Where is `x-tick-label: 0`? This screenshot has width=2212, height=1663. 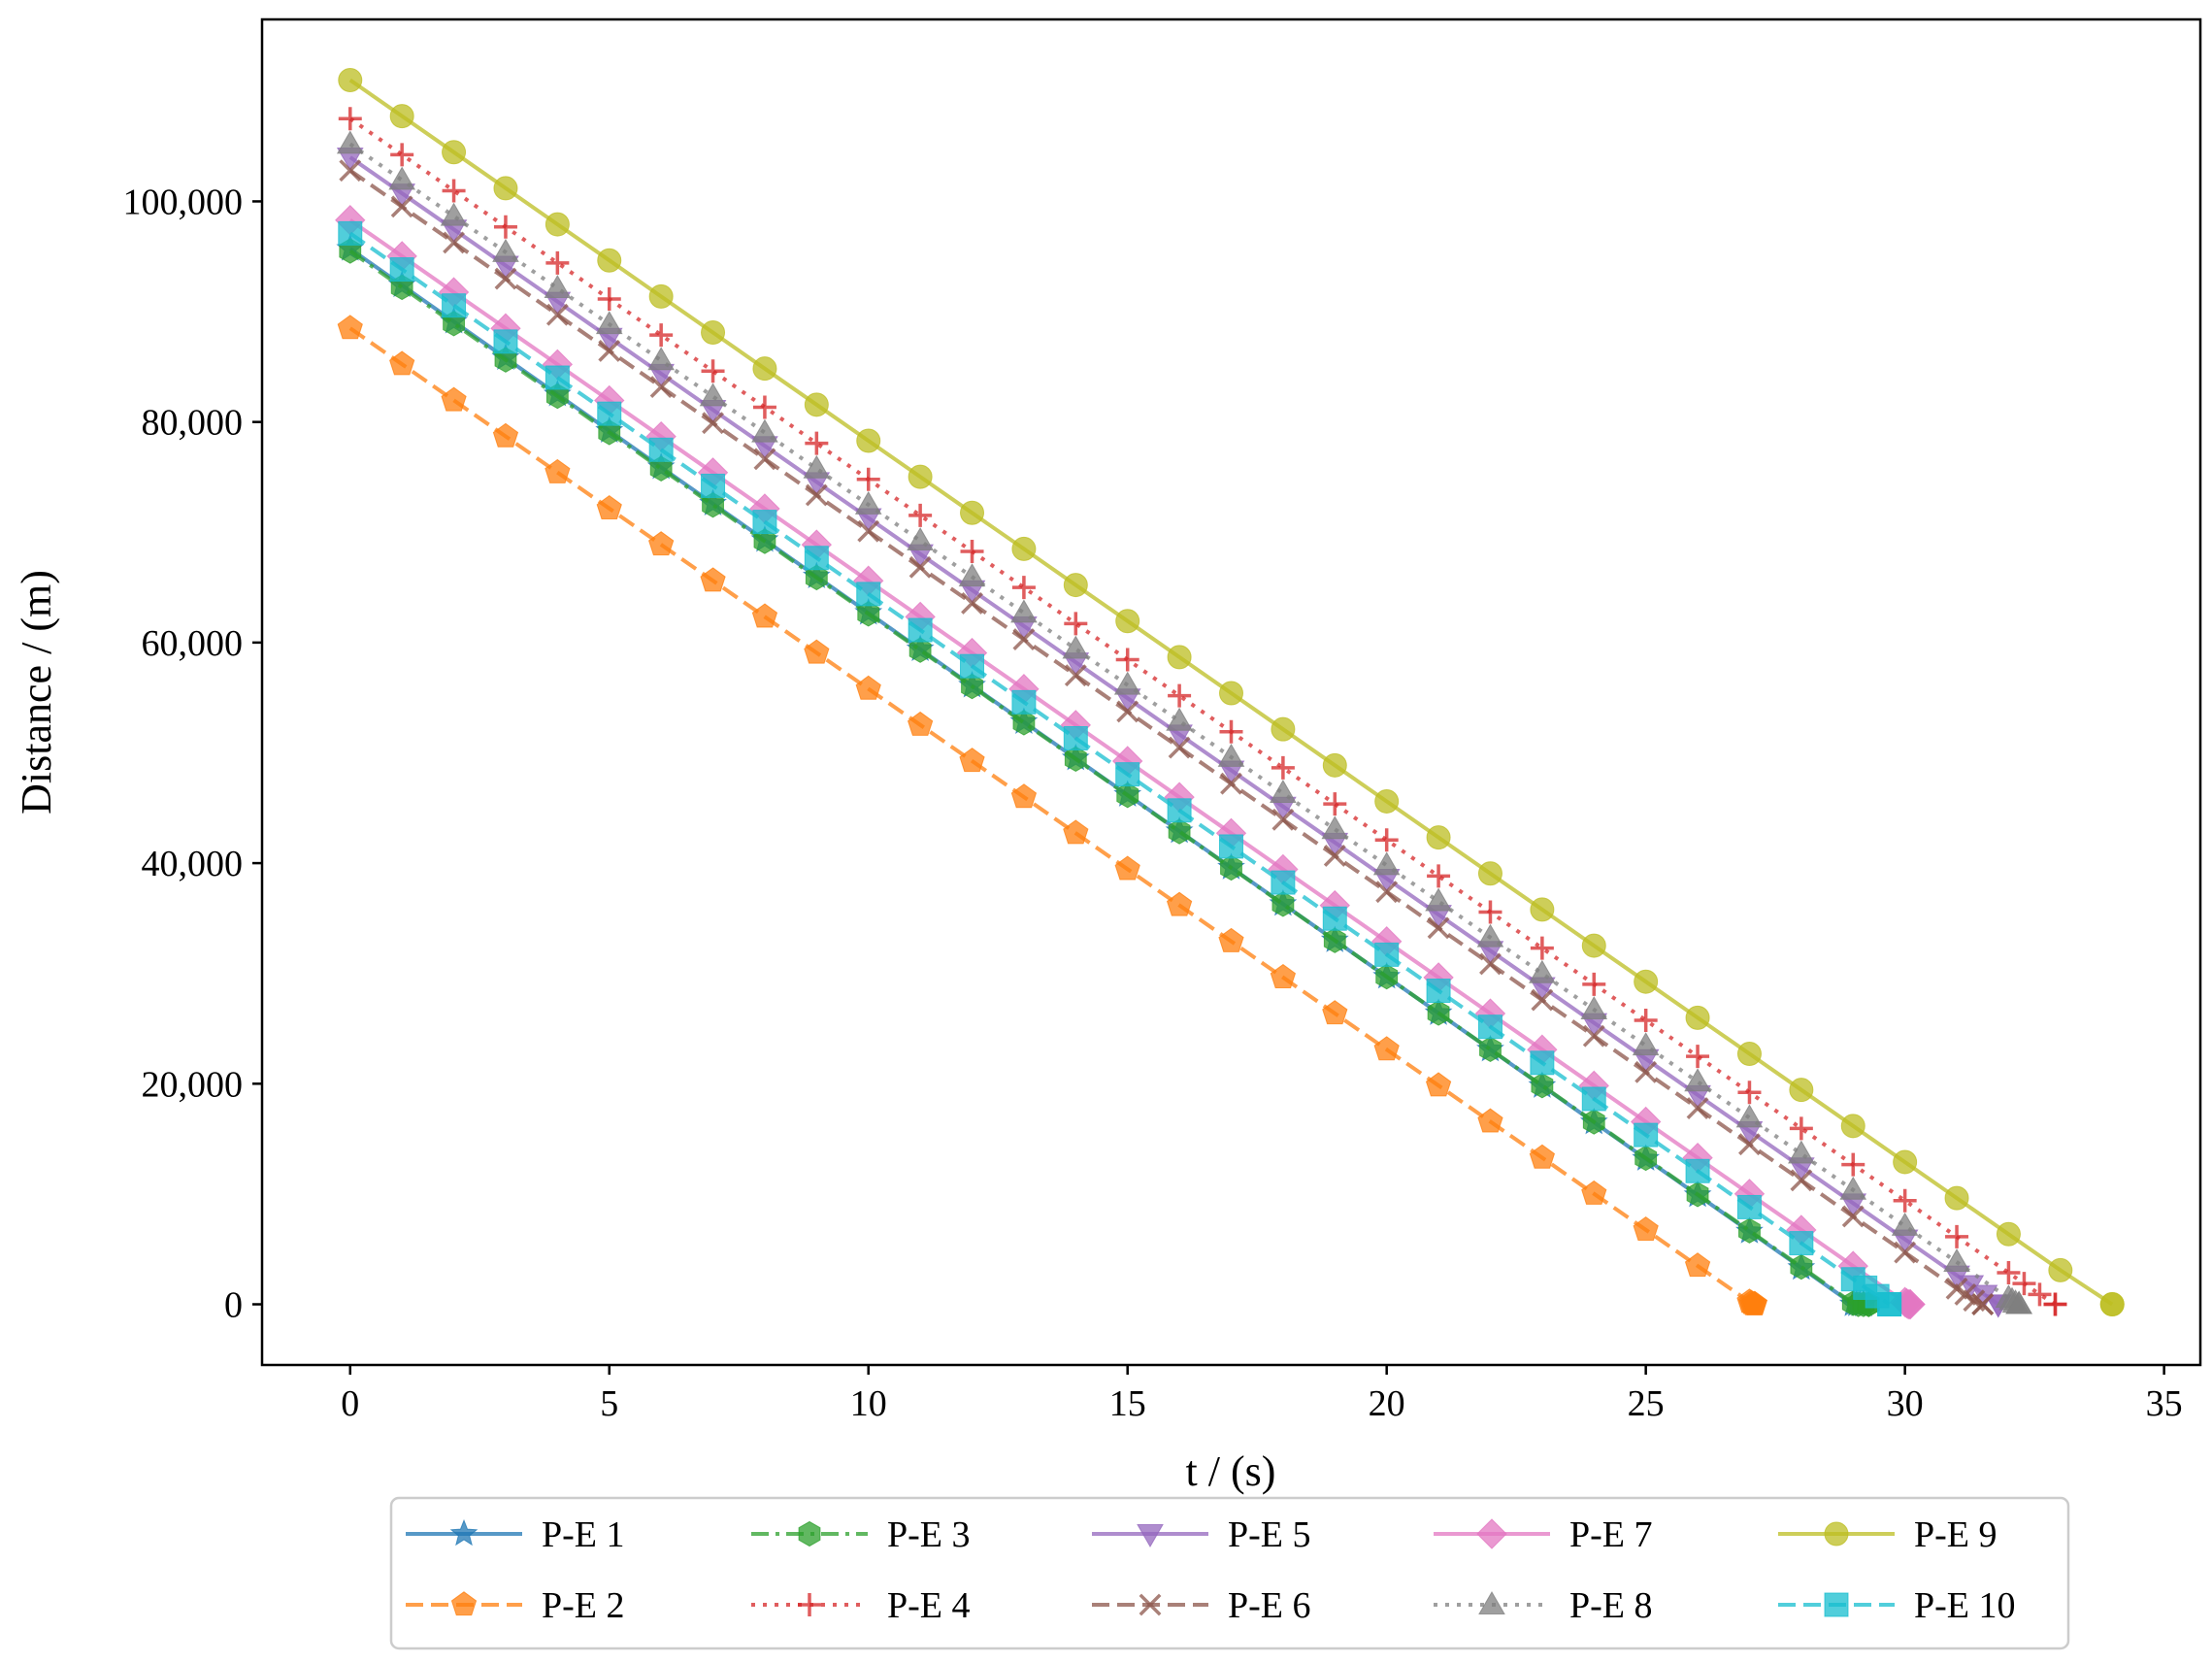 x-tick-label: 0 is located at coordinates (350, 1403).